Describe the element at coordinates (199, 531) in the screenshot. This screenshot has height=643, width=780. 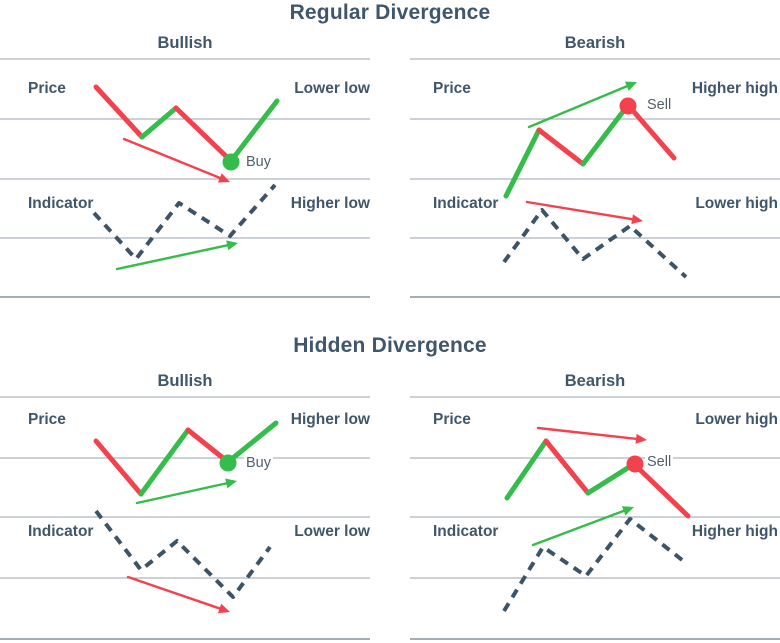
I see `indicator-row: Indicator Lower low` at that location.